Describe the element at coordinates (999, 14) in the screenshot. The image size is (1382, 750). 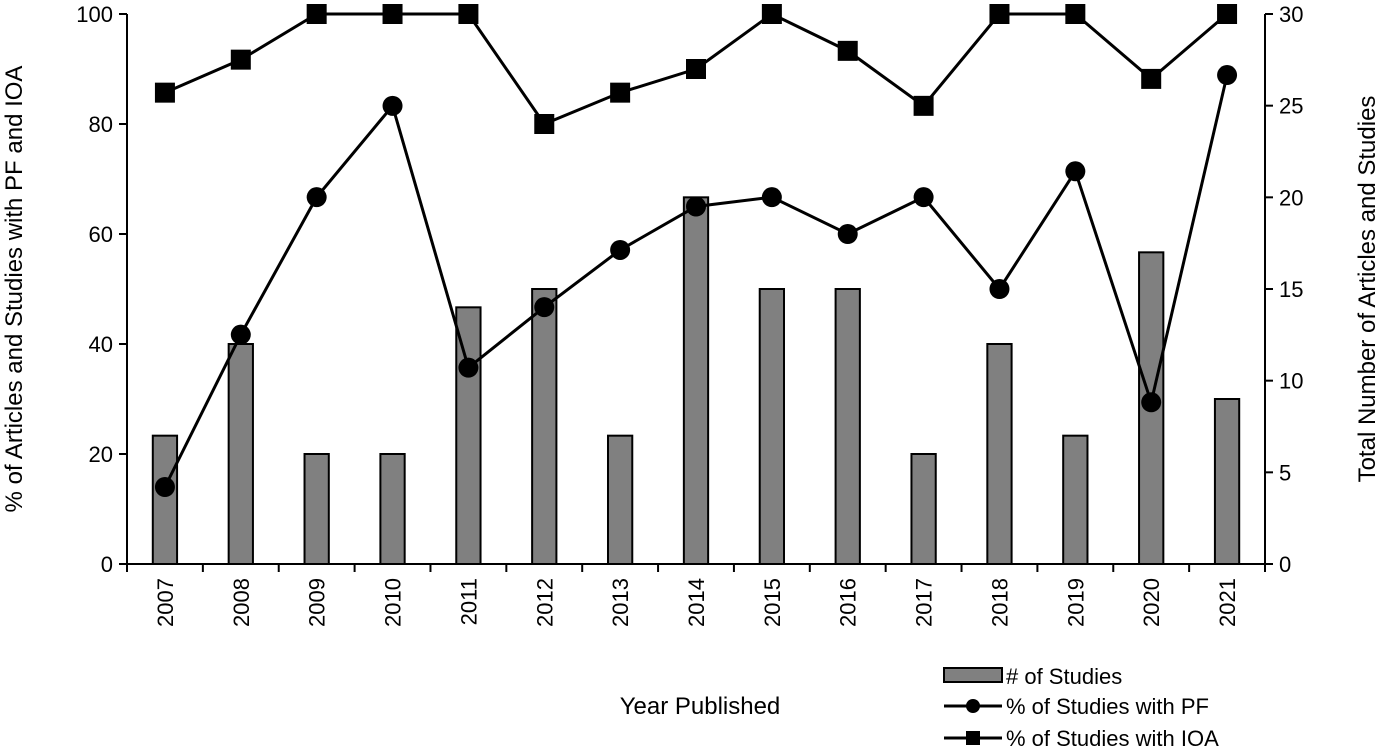
I see `ioa-point-2018` at that location.